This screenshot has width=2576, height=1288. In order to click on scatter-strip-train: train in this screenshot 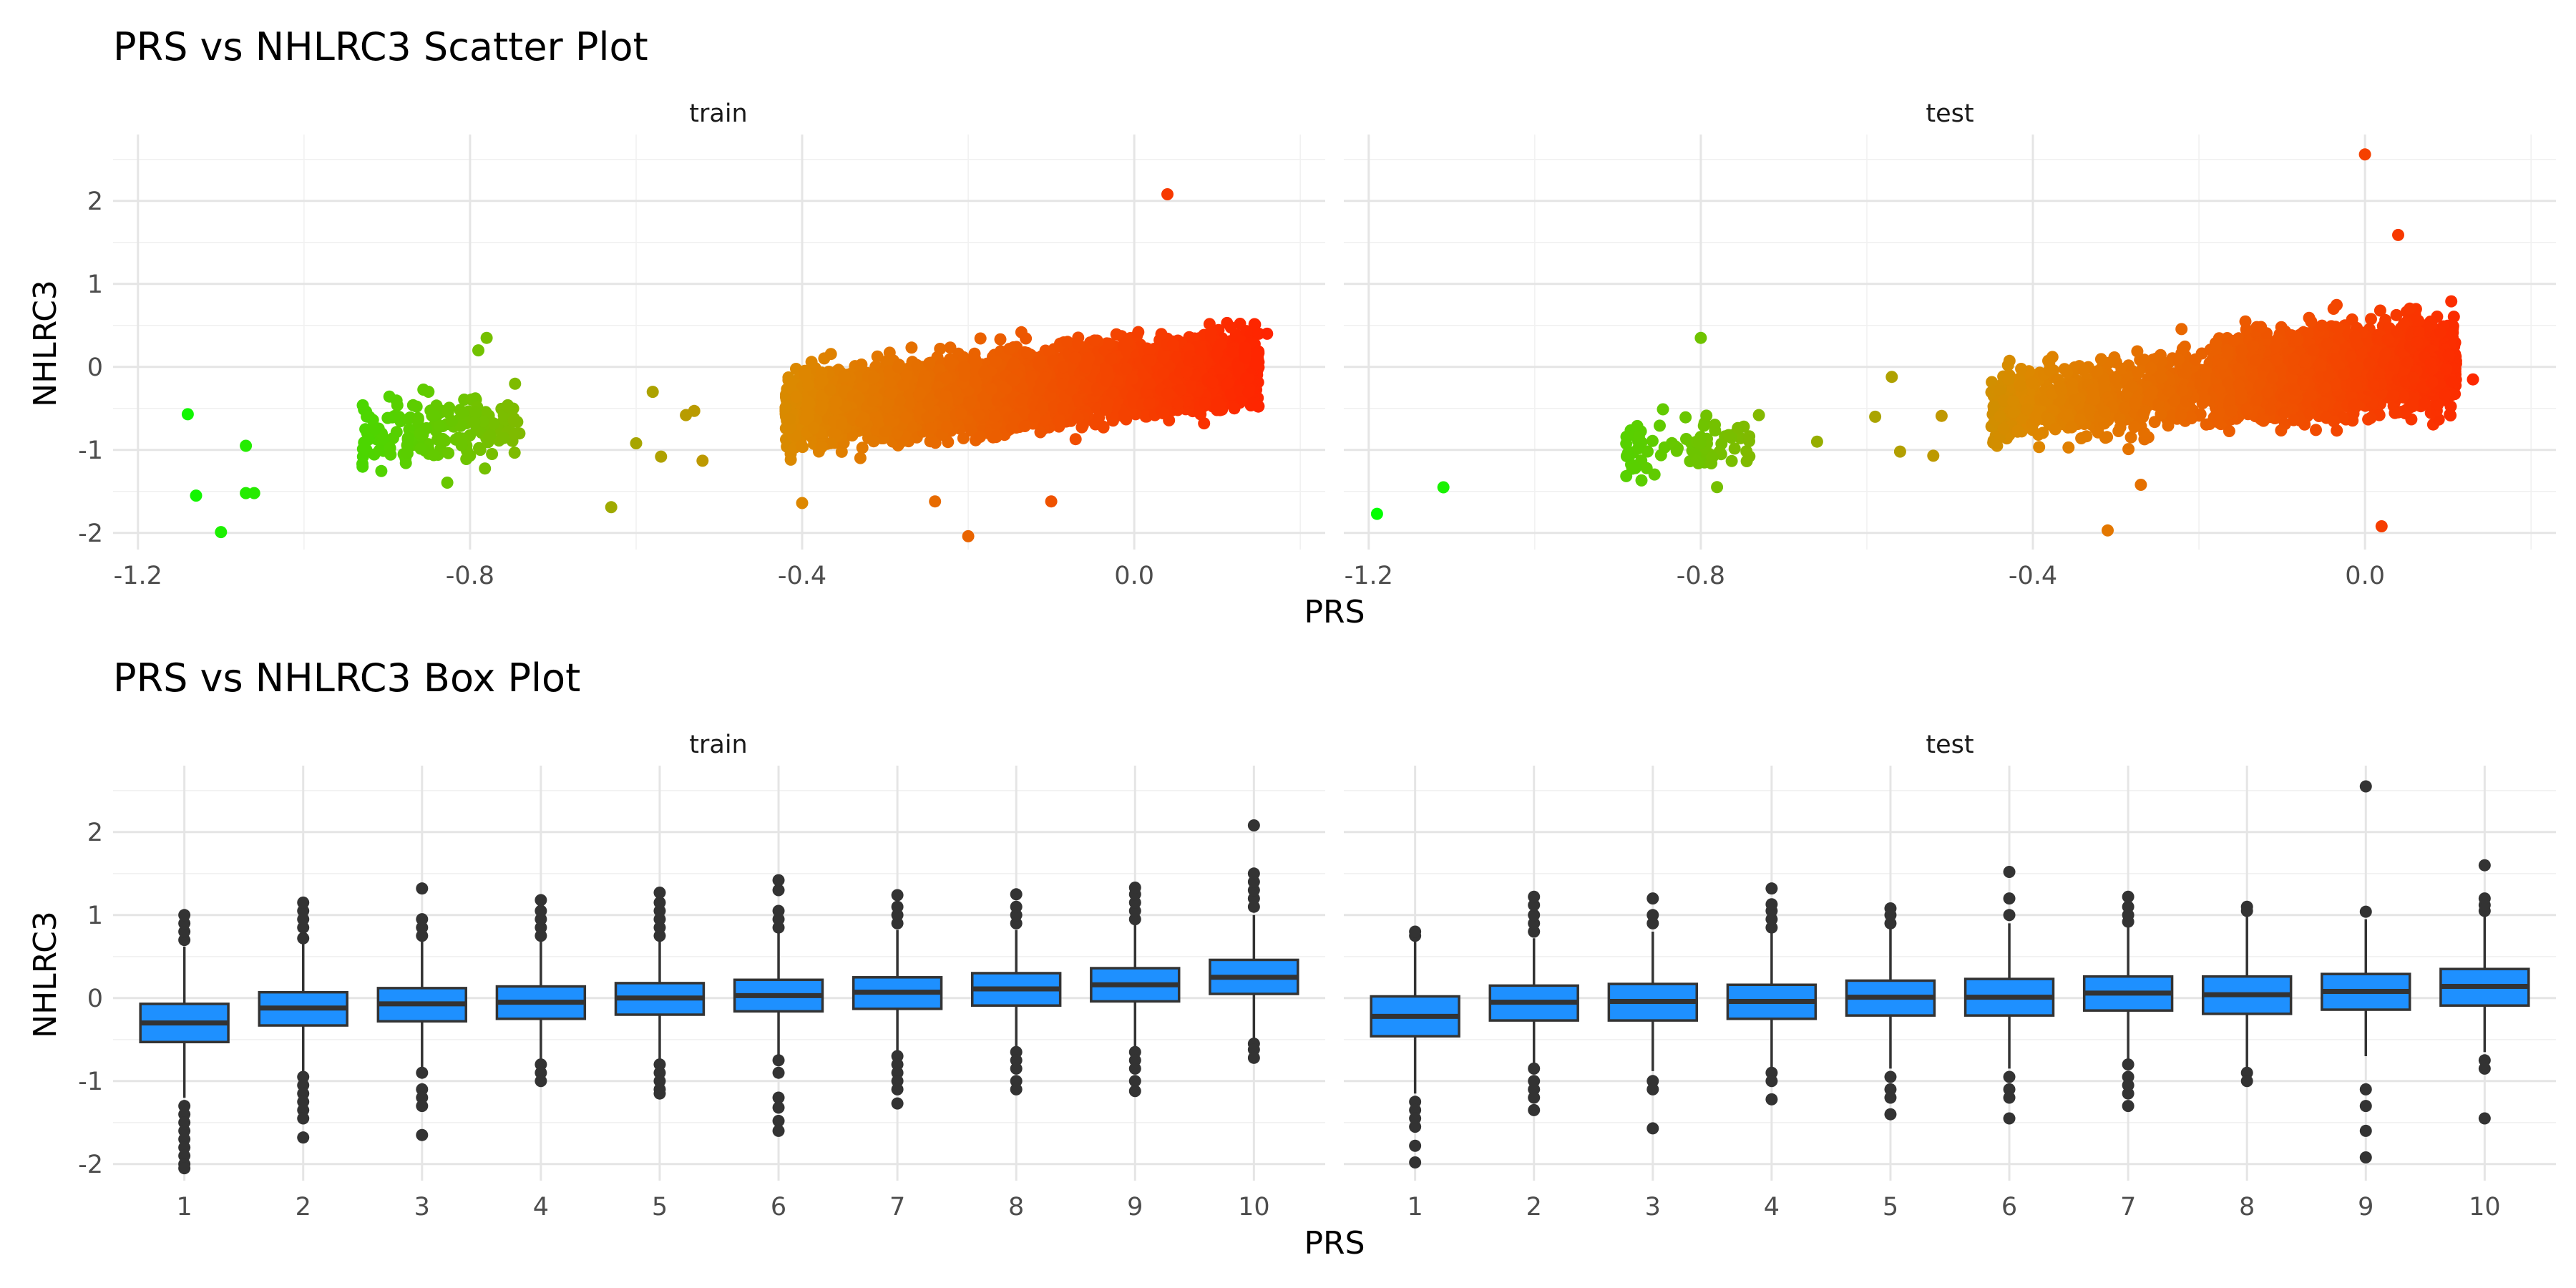, I will do `click(718, 113)`.